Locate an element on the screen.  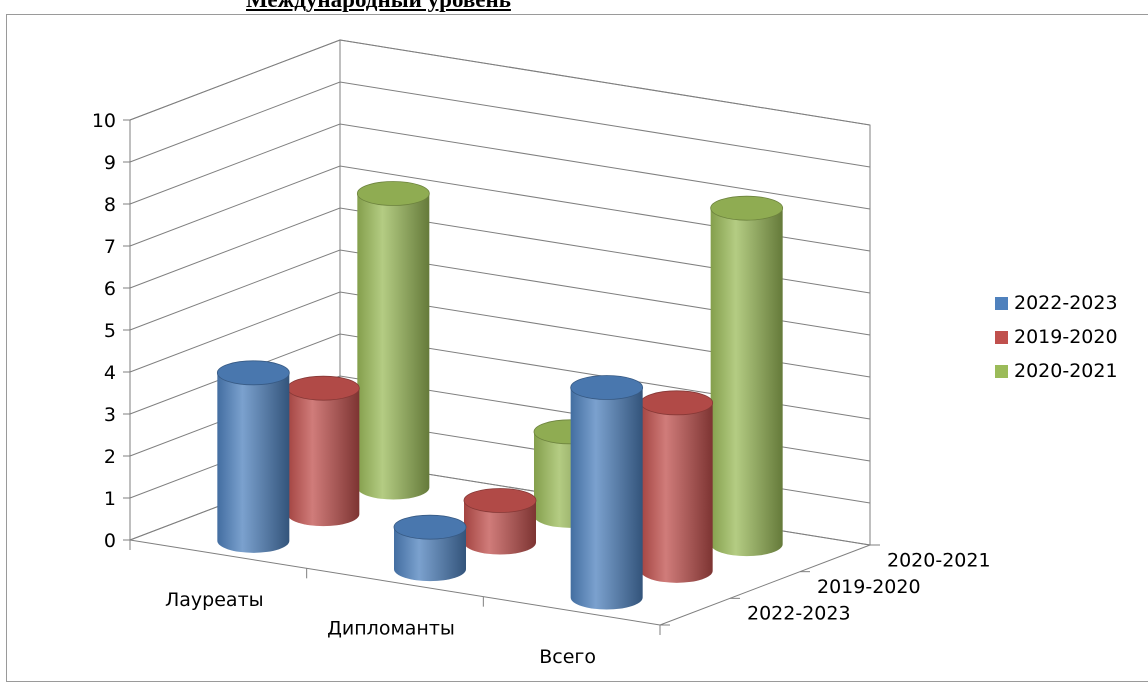
y-tick-label: 6 is located at coordinates (110, 289).